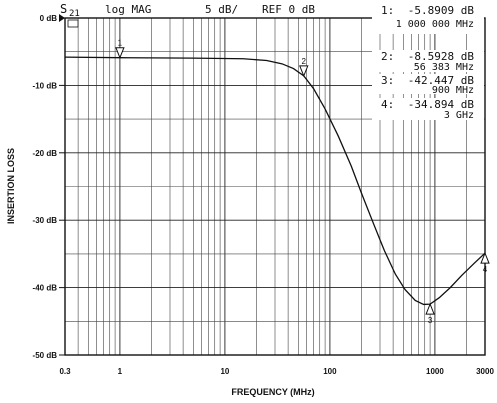 The width and height of the screenshot is (497, 403). I want to click on marker2-freq: 56 383 MHz, so click(444, 67).